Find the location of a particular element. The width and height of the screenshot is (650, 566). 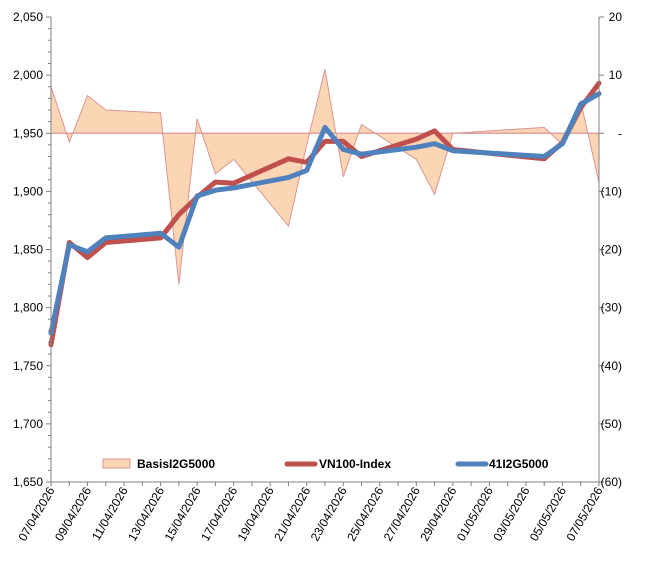

right-axis-tick-label: (60) is located at coordinates (611, 482).